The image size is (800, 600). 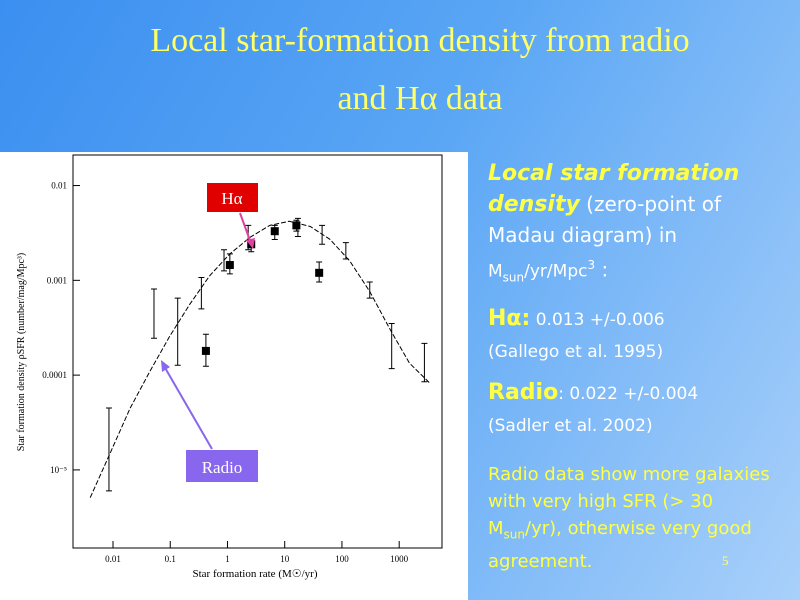 What do you see at coordinates (227, 559) in the screenshot?
I see `x-tick-label: 1` at bounding box center [227, 559].